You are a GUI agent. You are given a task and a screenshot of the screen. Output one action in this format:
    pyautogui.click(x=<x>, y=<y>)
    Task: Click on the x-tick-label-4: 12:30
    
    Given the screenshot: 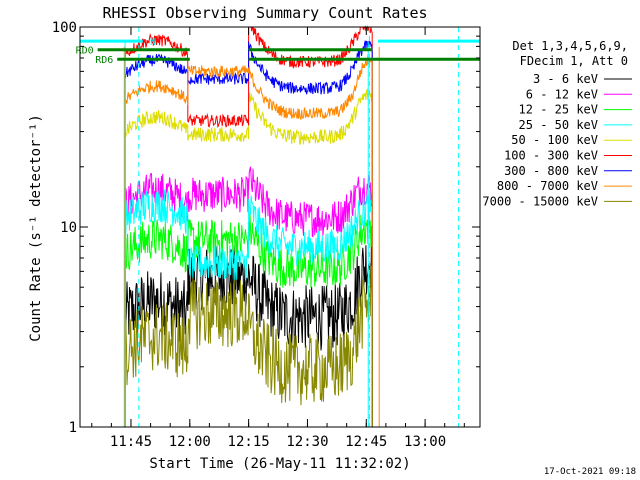 What is the action you would take?
    pyautogui.click(x=307, y=442)
    